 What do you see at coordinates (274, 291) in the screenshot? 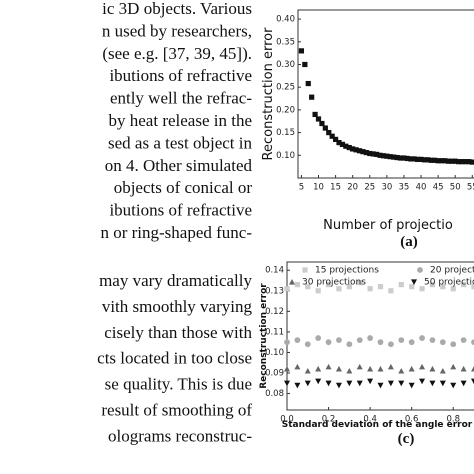
I see `y-tick-label: 0.13` at bounding box center [274, 291].